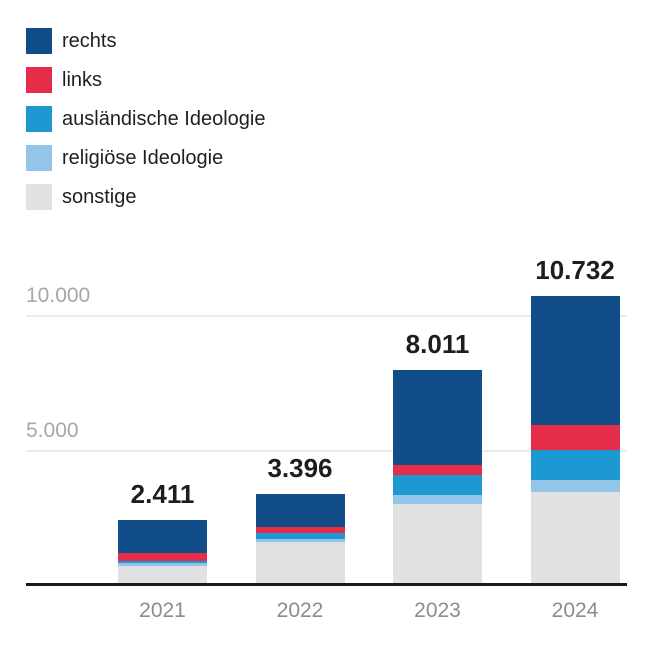  What do you see at coordinates (143, 158) in the screenshot?
I see `legend-label: religiöse Ideologie` at bounding box center [143, 158].